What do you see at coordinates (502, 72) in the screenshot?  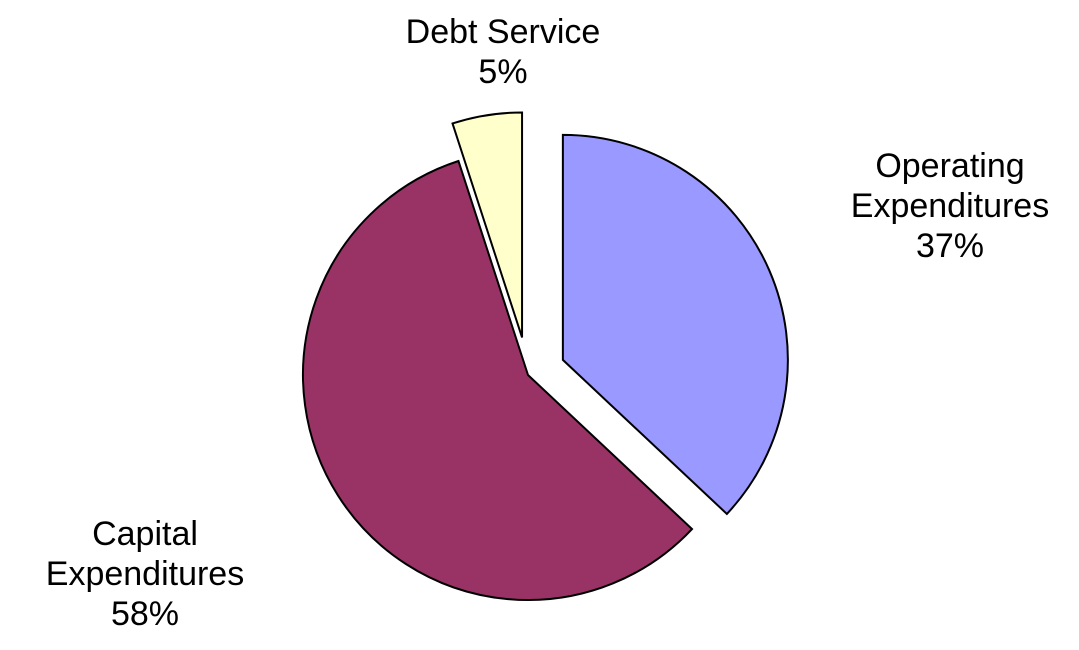 I see `slice-percent-label: 5%` at bounding box center [502, 72].